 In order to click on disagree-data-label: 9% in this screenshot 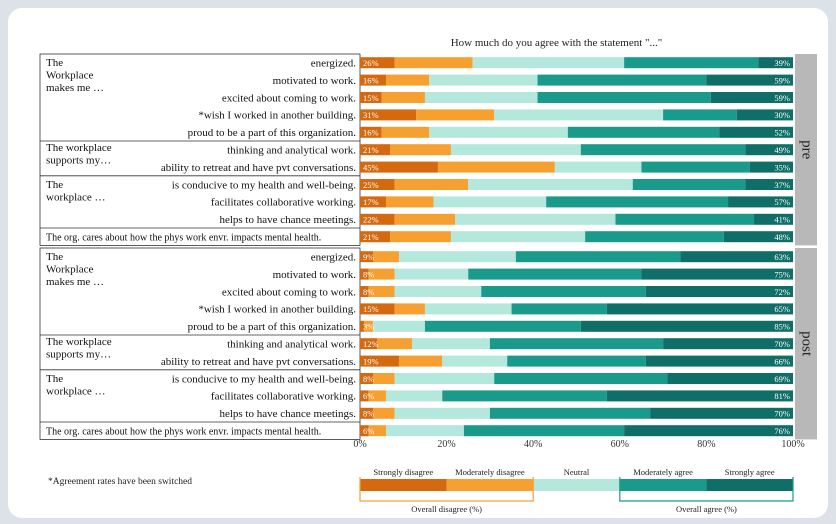, I will do `click(368, 257)`.